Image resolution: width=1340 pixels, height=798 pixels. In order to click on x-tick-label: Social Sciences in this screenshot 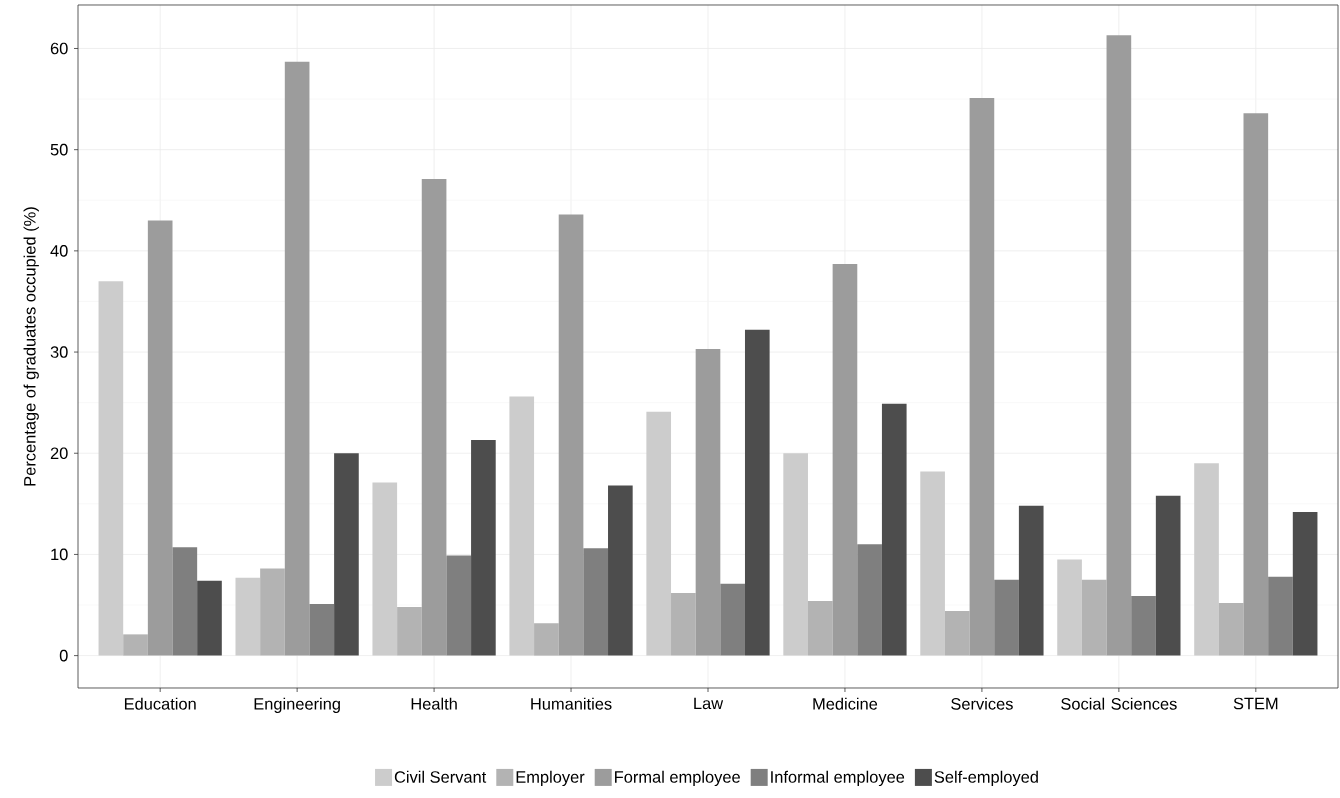, I will do `click(1119, 703)`.